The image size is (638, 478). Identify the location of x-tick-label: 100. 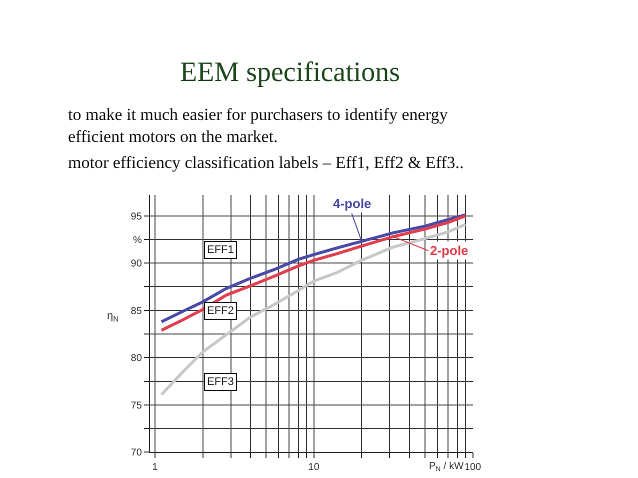
(473, 468).